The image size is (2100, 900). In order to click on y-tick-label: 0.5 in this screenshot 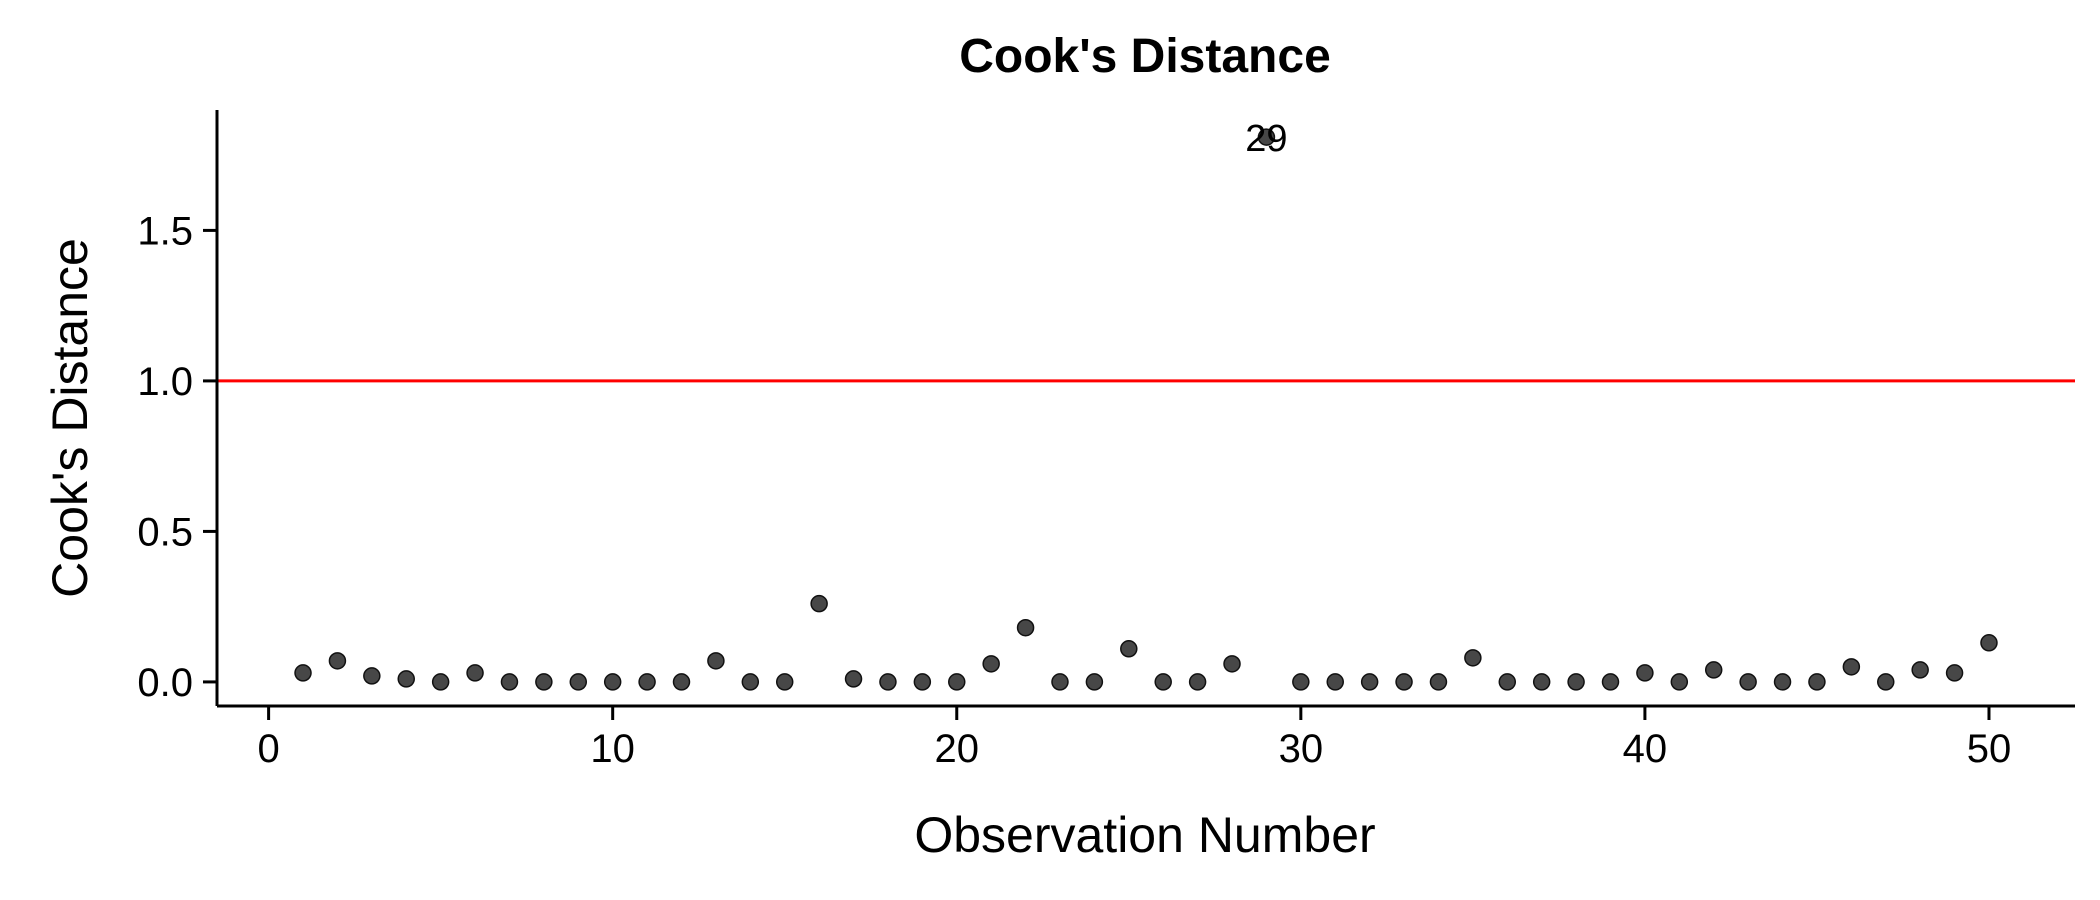, I will do `click(165, 532)`.